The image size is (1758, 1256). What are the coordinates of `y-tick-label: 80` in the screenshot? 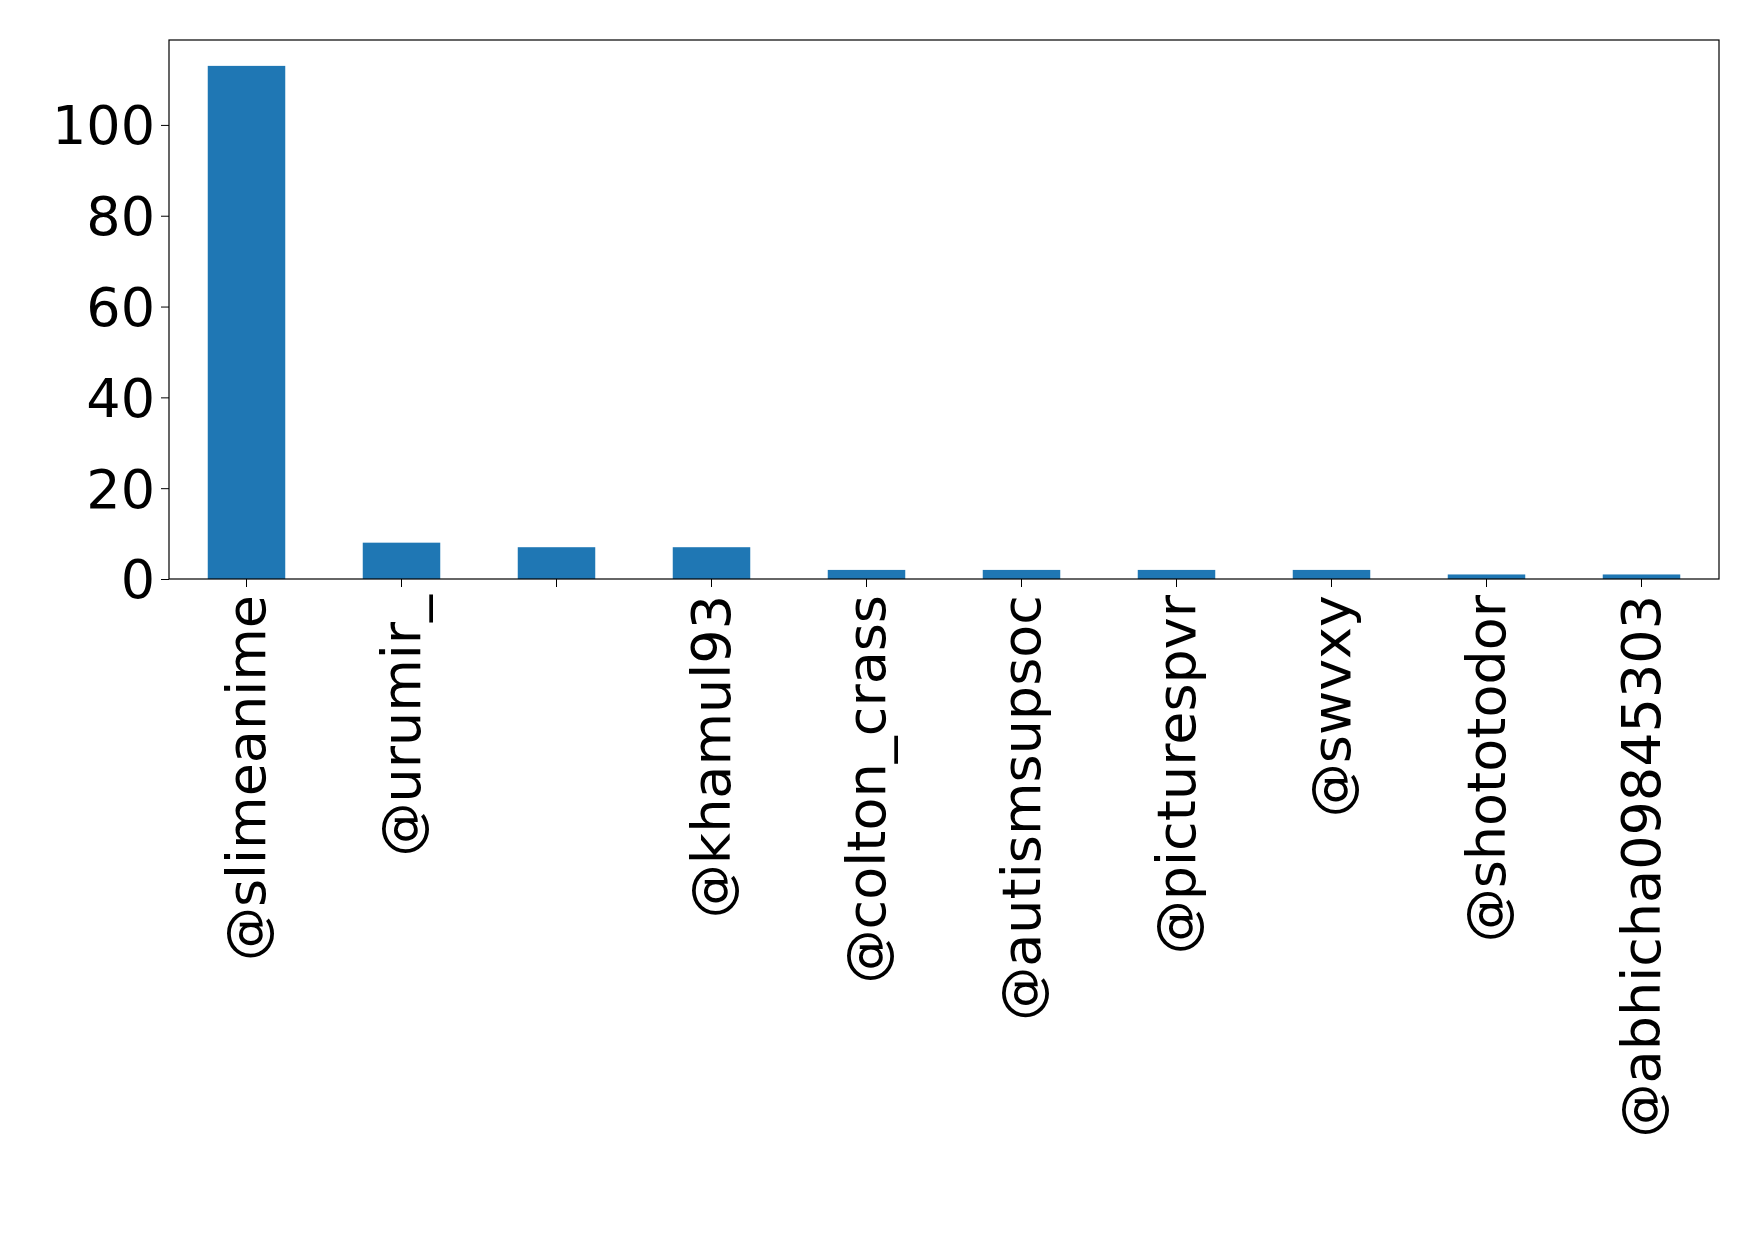 It's located at (120, 217).